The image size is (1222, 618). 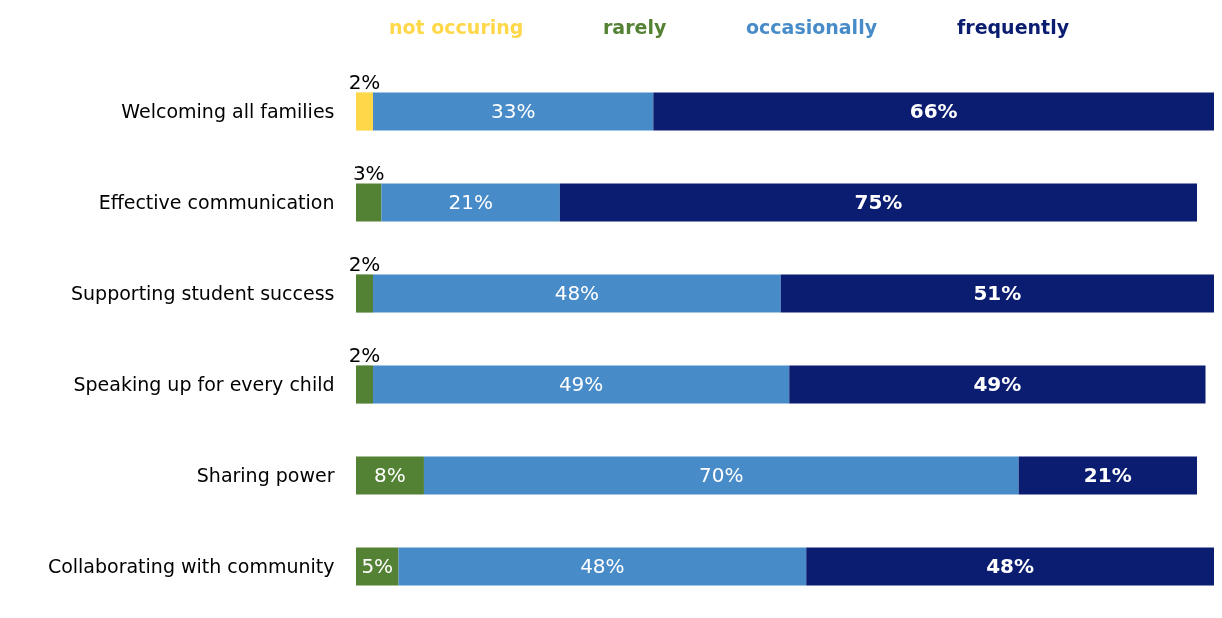 I want to click on text: frequently, so click(x=1013, y=26).